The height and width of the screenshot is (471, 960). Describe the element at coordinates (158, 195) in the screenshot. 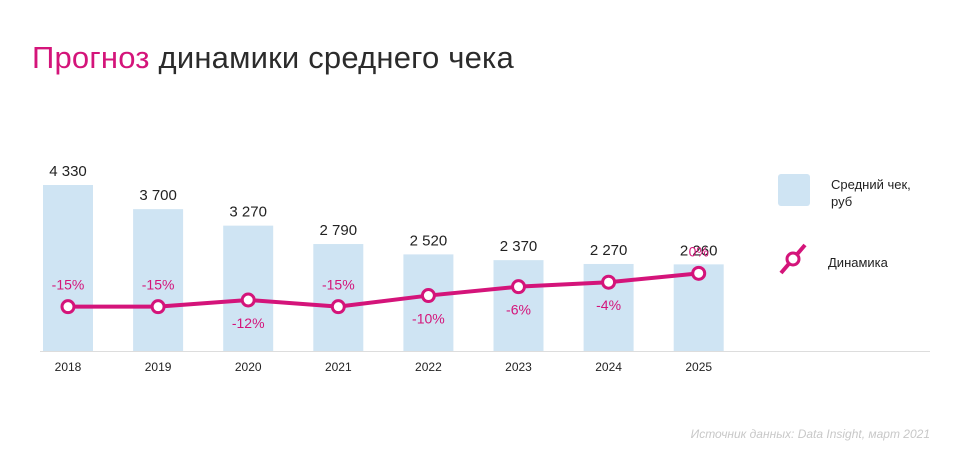

I see `bar-value-label: 3 700` at that location.